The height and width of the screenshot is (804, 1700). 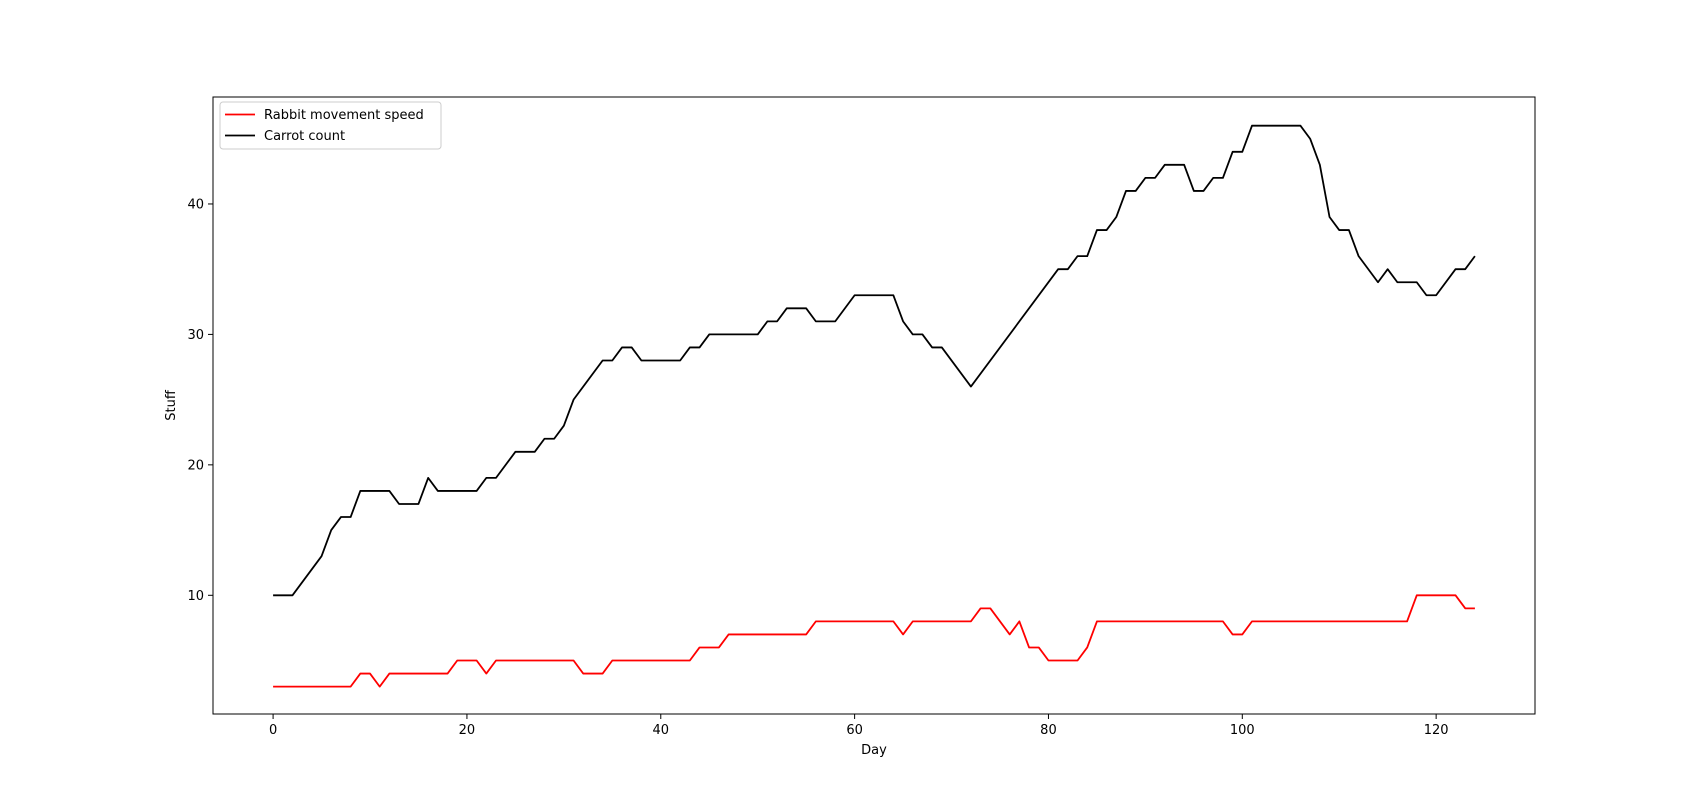 I want to click on y-axis-label: Stuff, so click(x=171, y=405).